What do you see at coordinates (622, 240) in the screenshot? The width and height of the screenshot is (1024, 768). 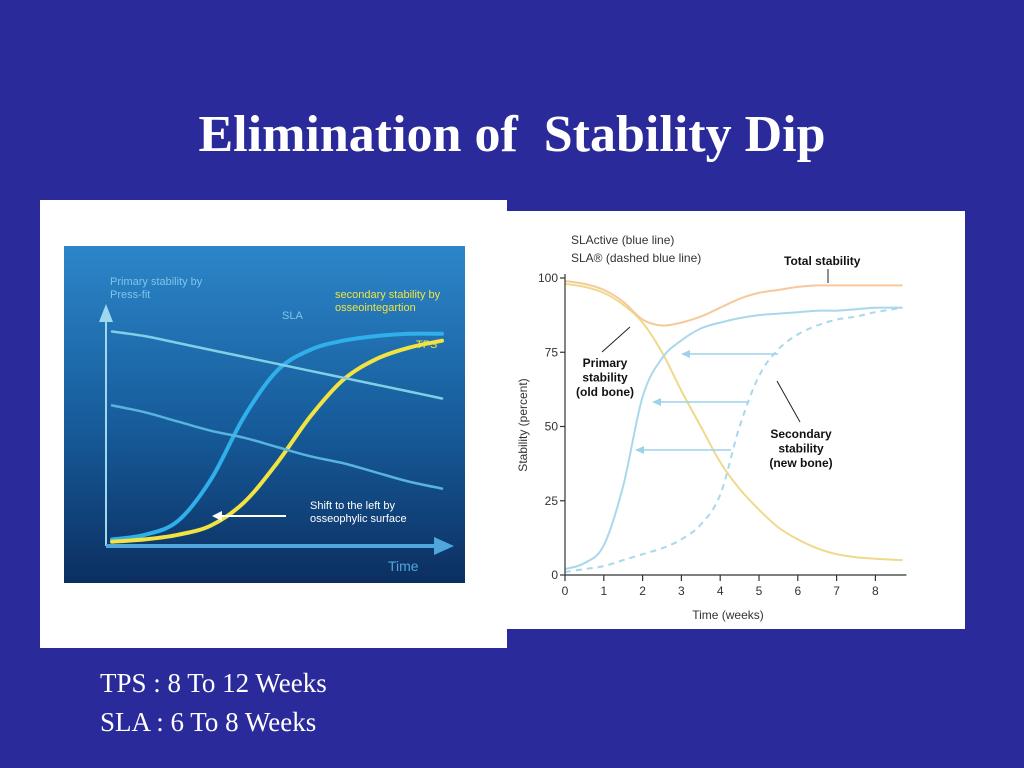 I see `right-legend-line-1: SLActive (blue line)` at bounding box center [622, 240].